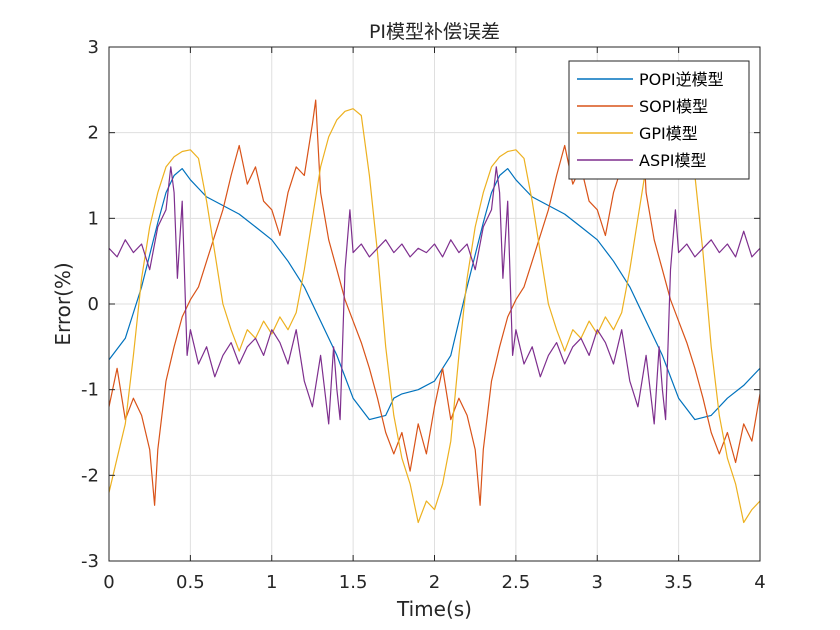 Image resolution: width=840 pixels, height=630 pixels. What do you see at coordinates (271, 582) in the screenshot?
I see `x-tick-label: 1` at bounding box center [271, 582].